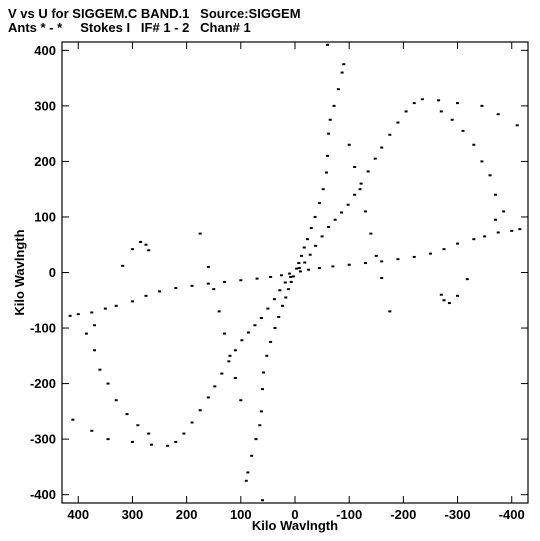 This screenshot has height=541, width=540. I want to click on x-tick-label: -400, so click(512, 514).